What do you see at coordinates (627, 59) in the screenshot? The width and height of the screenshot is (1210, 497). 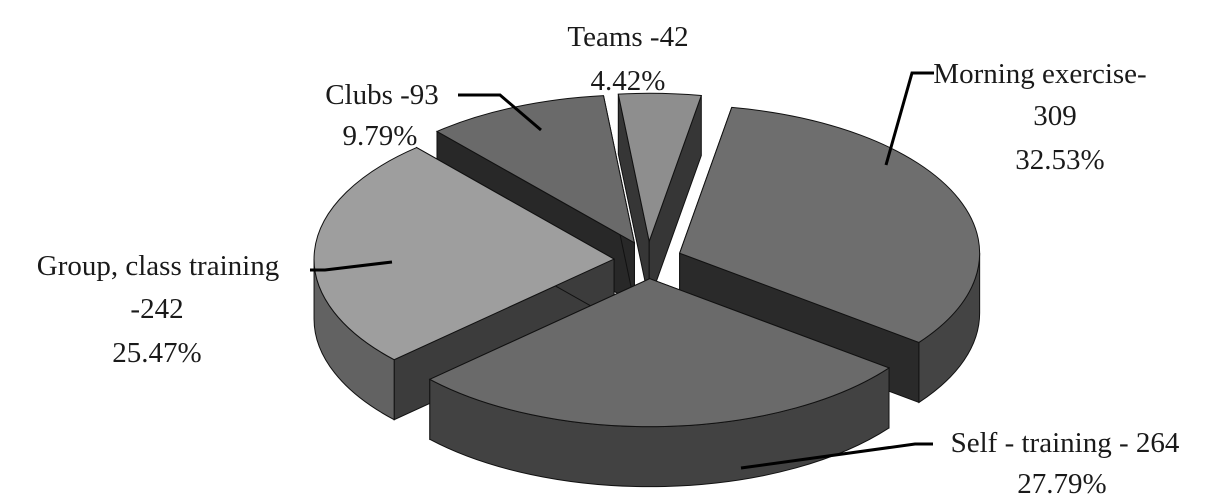 I see `label-teams: Teams -42 4.42%` at bounding box center [627, 59].